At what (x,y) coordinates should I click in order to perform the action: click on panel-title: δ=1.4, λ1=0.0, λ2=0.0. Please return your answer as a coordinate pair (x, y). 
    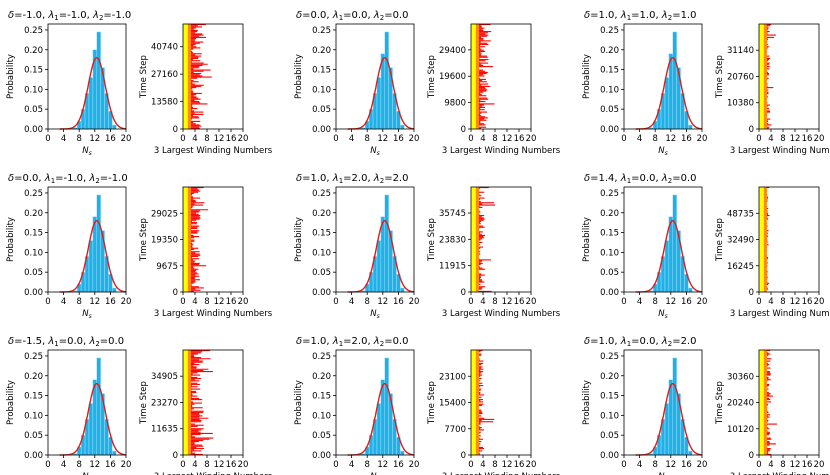
    Looking at the image, I should click on (640, 179).